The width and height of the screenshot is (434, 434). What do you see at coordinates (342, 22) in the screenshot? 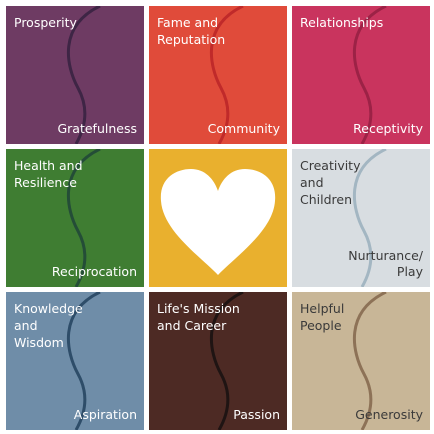
I see `tile-title: Relationships` at bounding box center [342, 22].